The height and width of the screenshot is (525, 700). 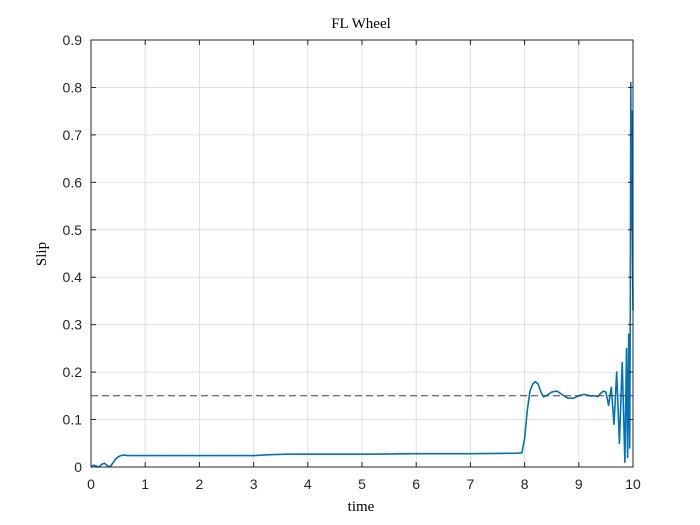 I want to click on y-tick-label: 0.4, so click(x=73, y=277).